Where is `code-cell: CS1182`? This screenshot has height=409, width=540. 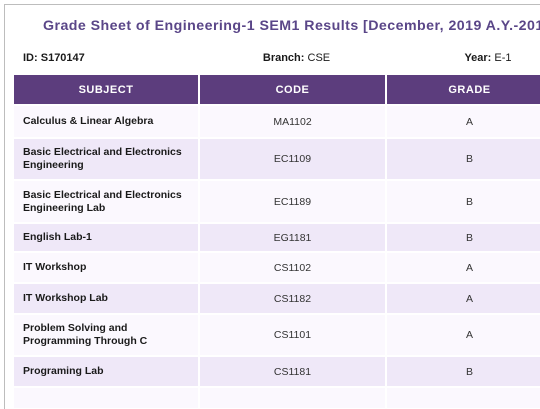 code-cell: CS1182 is located at coordinates (292, 298).